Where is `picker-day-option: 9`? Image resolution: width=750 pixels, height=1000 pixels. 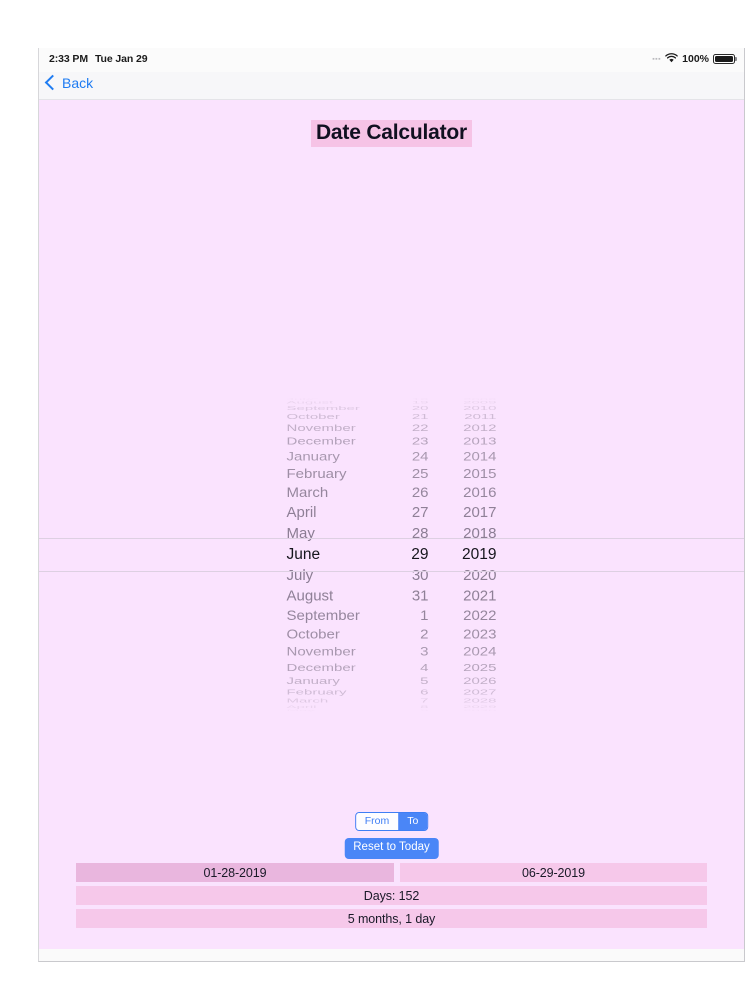
picker-day-option: 9 is located at coordinates (424, 710).